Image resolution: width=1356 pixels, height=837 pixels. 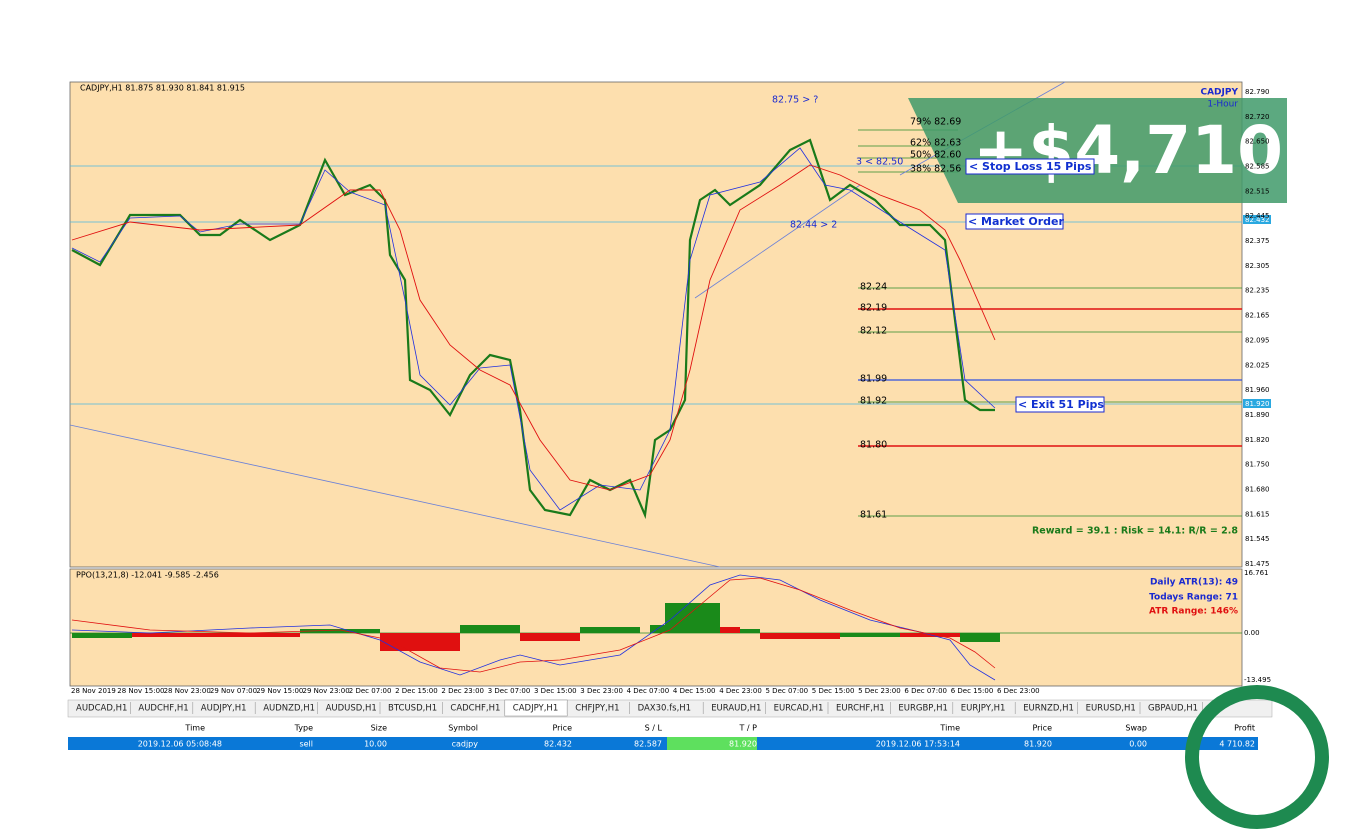 I want to click on profit-banner, so click(x=1097, y=150).